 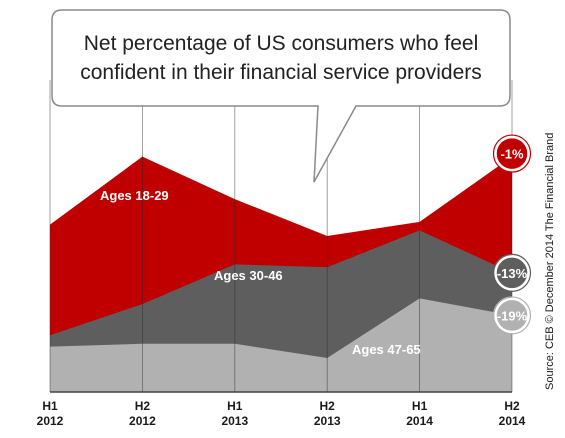 What do you see at coordinates (134, 195) in the screenshot?
I see `series-label-ages-18-29: Ages 18-29` at bounding box center [134, 195].